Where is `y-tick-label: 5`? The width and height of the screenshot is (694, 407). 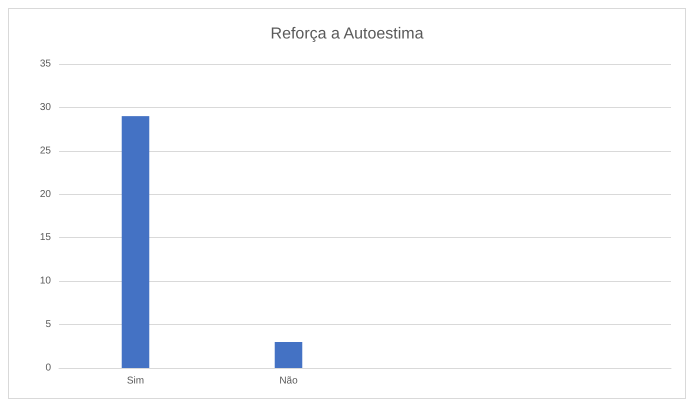 y-tick-label: 5 is located at coordinates (48, 324).